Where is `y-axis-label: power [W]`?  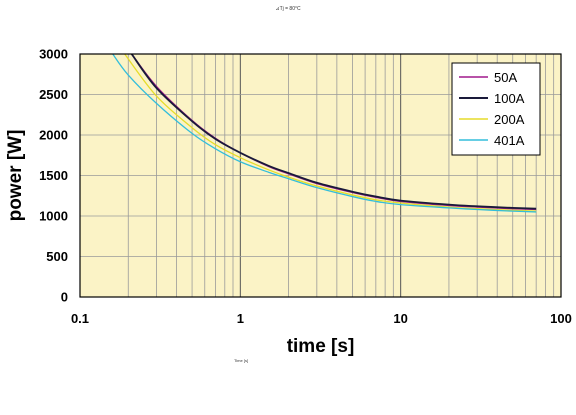
y-axis-label: power [W] is located at coordinates (15, 176).